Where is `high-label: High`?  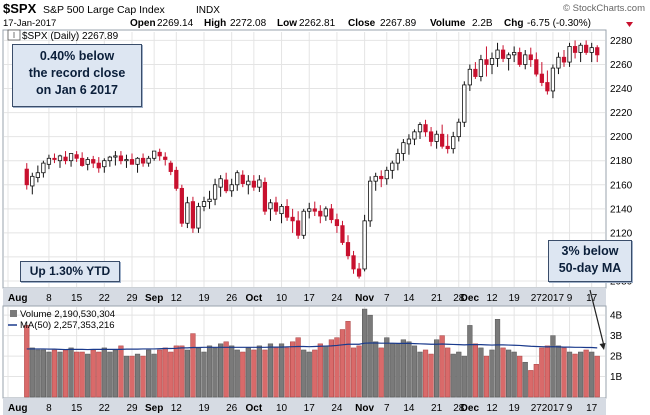 high-label: High is located at coordinates (215, 23).